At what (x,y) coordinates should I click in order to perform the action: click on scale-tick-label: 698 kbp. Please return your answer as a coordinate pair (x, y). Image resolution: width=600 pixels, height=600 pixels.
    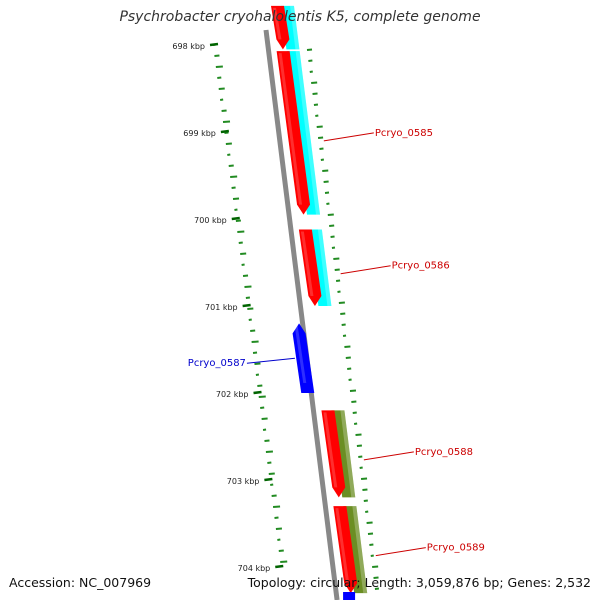
    Looking at the image, I should click on (188, 46).